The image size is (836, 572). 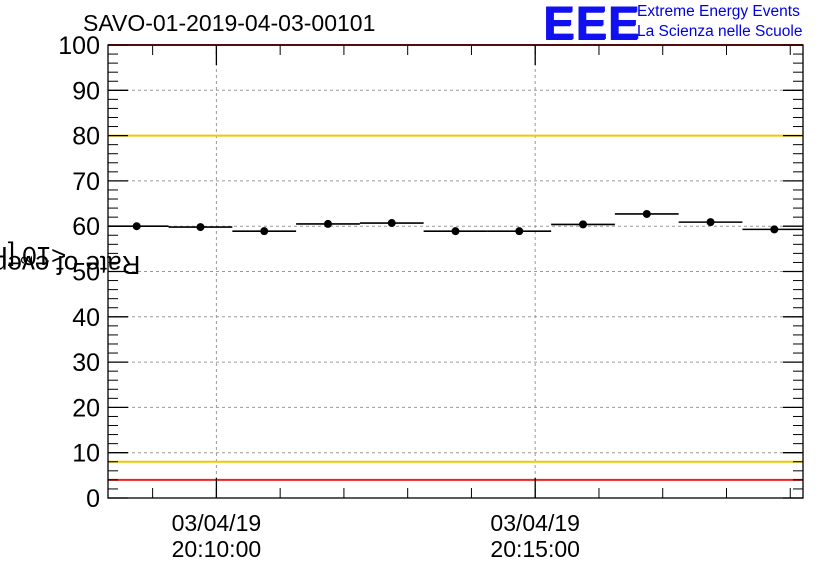 I want to click on y-tick-label: 20, so click(x=86, y=408).